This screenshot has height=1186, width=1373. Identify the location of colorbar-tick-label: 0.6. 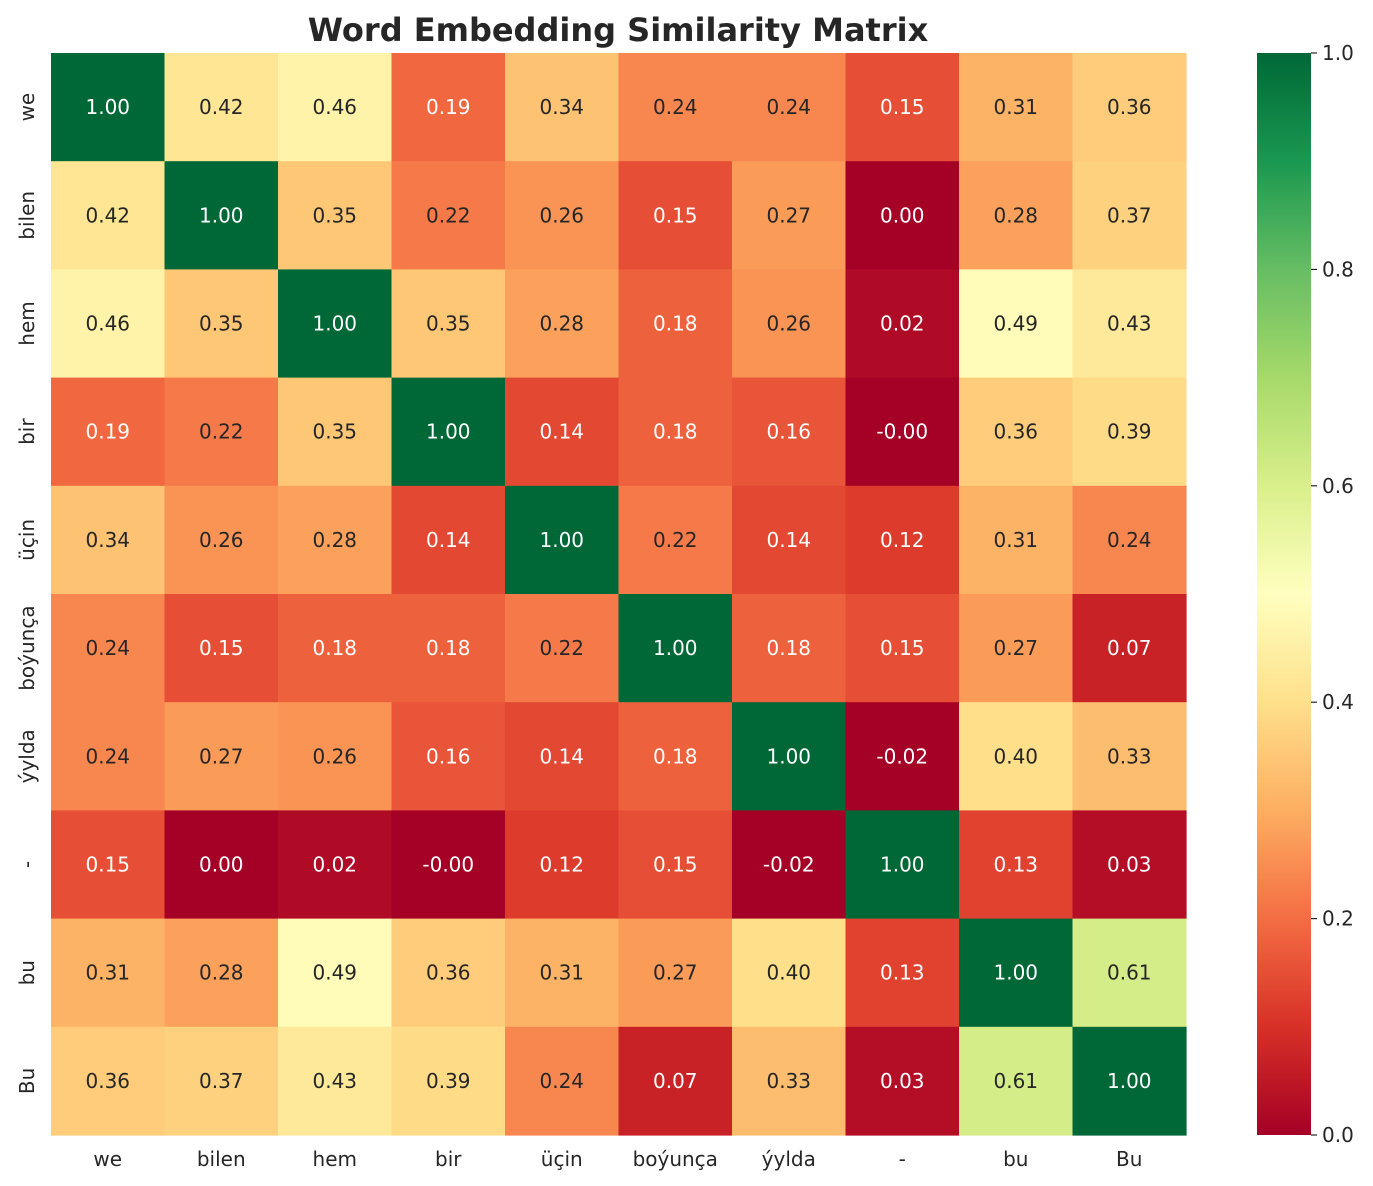
(1338, 486).